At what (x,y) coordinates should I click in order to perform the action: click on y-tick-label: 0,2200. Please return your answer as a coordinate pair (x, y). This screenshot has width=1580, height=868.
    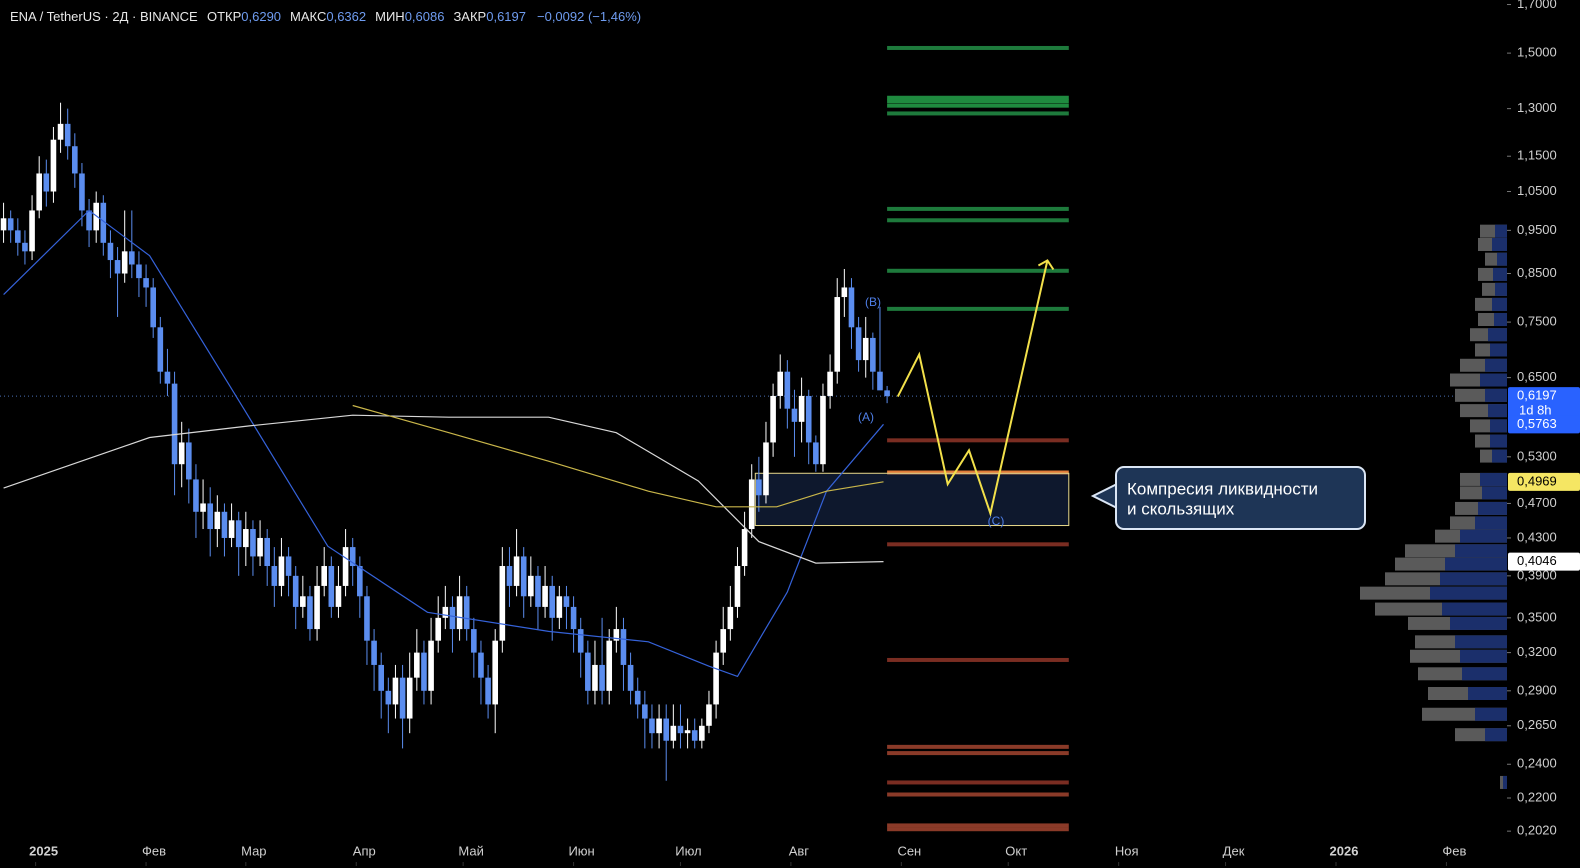
    Looking at the image, I should click on (1537, 796).